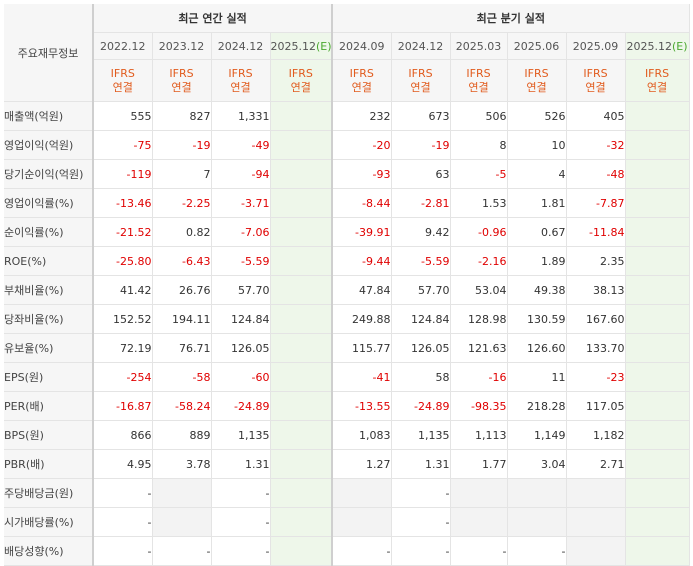  Describe the element at coordinates (123, 46) in the screenshot. I see `period-header: 2022.12` at that location.